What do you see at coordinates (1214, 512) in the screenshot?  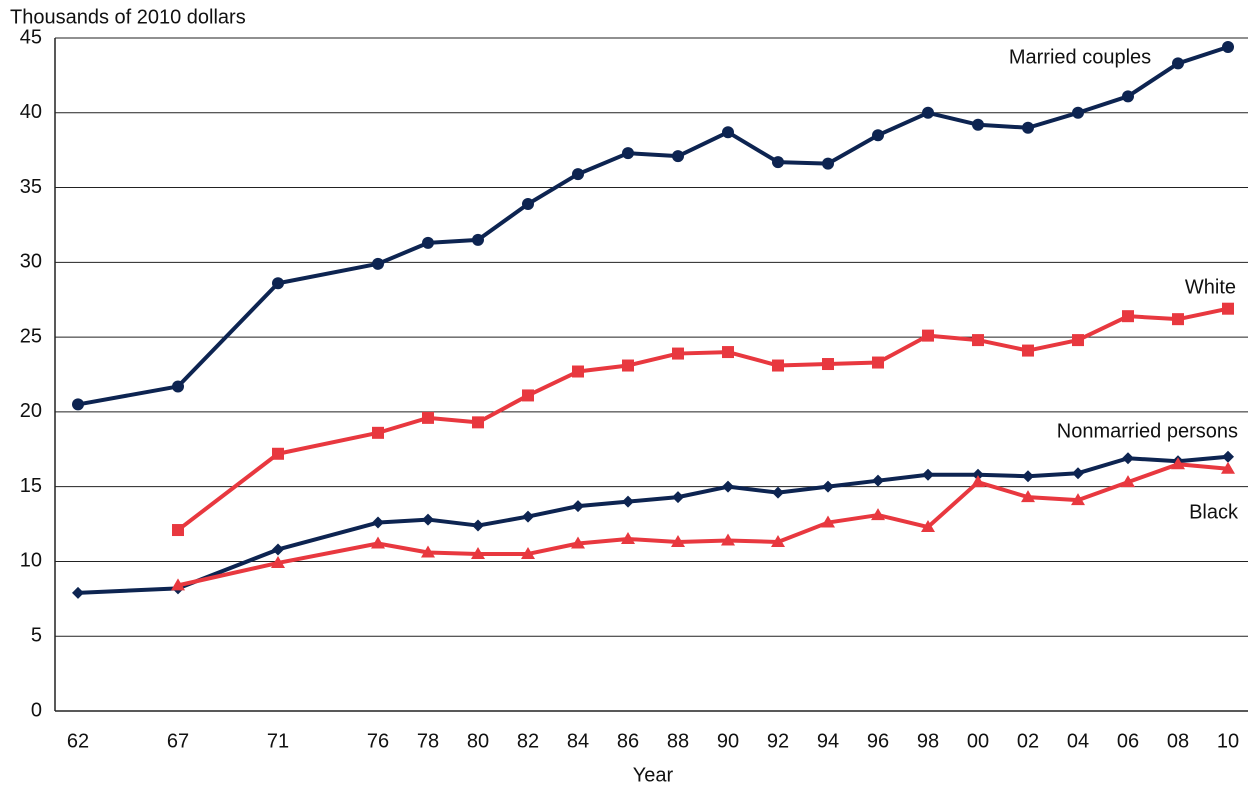 I see `series-label: Black` at bounding box center [1214, 512].